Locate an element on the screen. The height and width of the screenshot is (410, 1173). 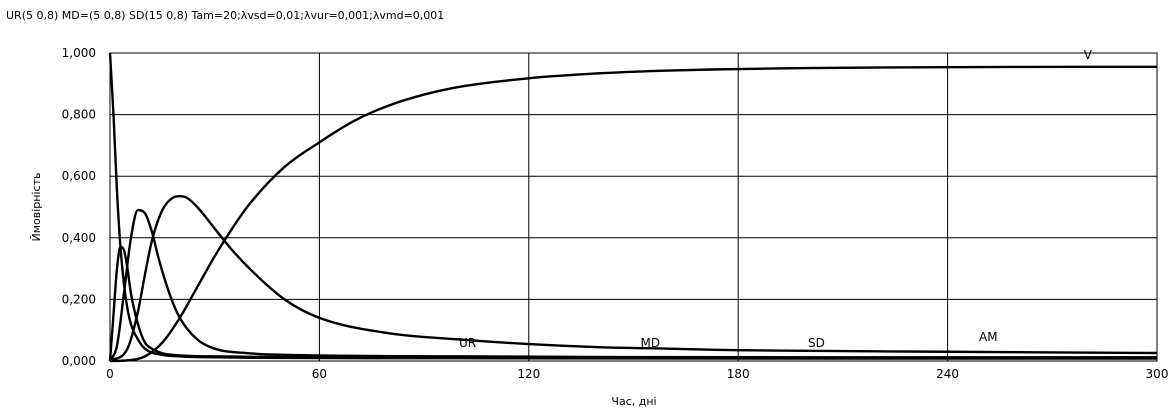
x-tick-label: 120 is located at coordinates (528, 374).